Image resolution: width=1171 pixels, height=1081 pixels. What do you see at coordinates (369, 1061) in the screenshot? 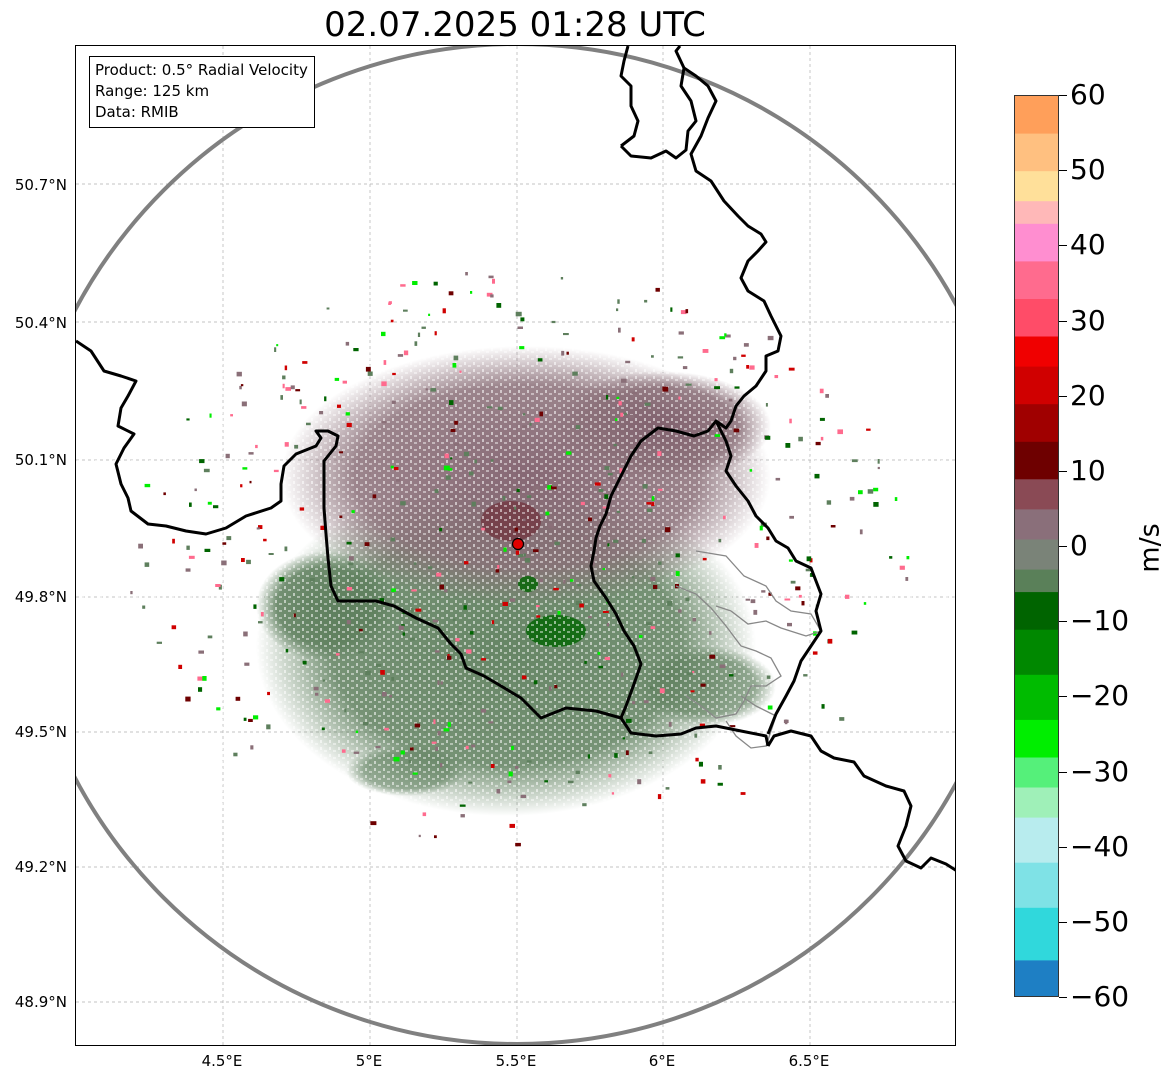
I see `lon-label: 5°E` at bounding box center [369, 1061].